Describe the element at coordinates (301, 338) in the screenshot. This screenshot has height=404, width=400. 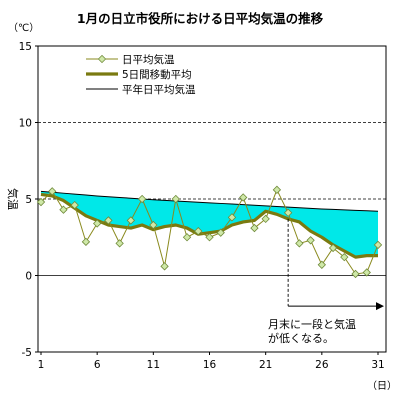
I see `annotation-text: が低くなる。` at that location.